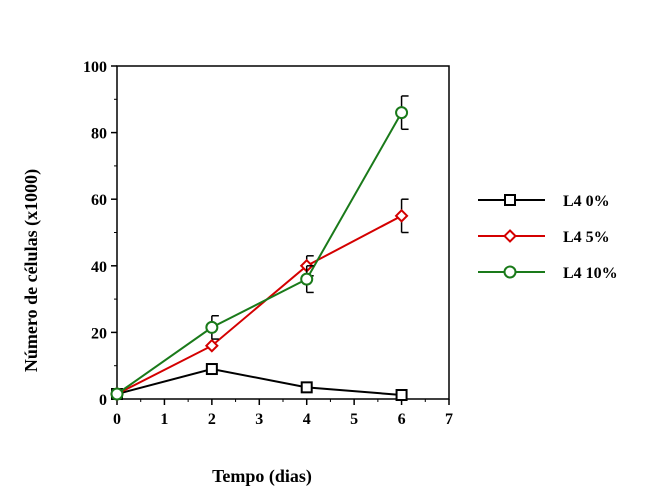 This screenshot has width=660, height=504. I want to click on legend: L4 0% L4 5% L4 10%, so click(548, 237).